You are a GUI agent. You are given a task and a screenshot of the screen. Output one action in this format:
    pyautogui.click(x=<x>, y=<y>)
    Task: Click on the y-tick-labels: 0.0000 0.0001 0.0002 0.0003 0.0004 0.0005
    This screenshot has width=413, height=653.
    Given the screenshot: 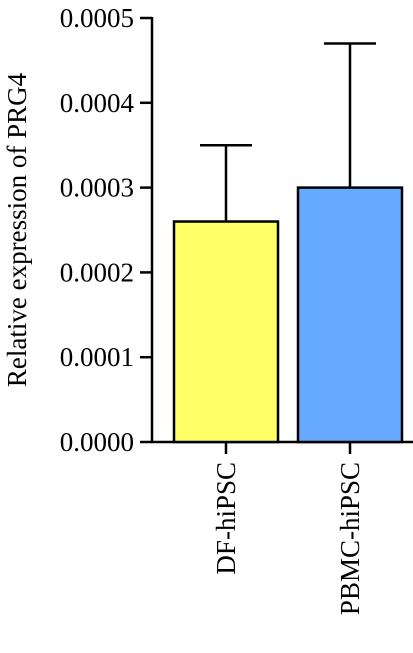 What is the action you would take?
    pyautogui.click(x=97, y=230)
    